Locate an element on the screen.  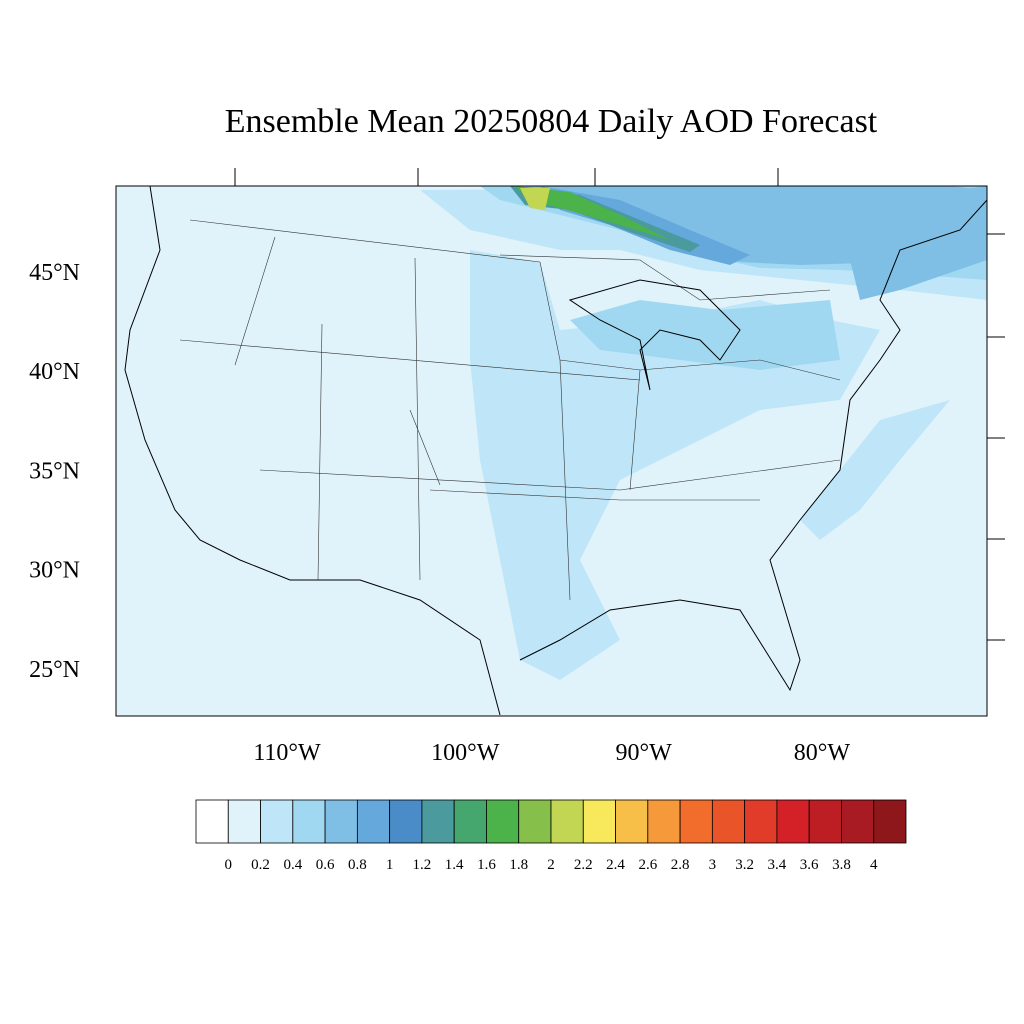
colorbar-label: 0.6 is located at coordinates (325, 865).